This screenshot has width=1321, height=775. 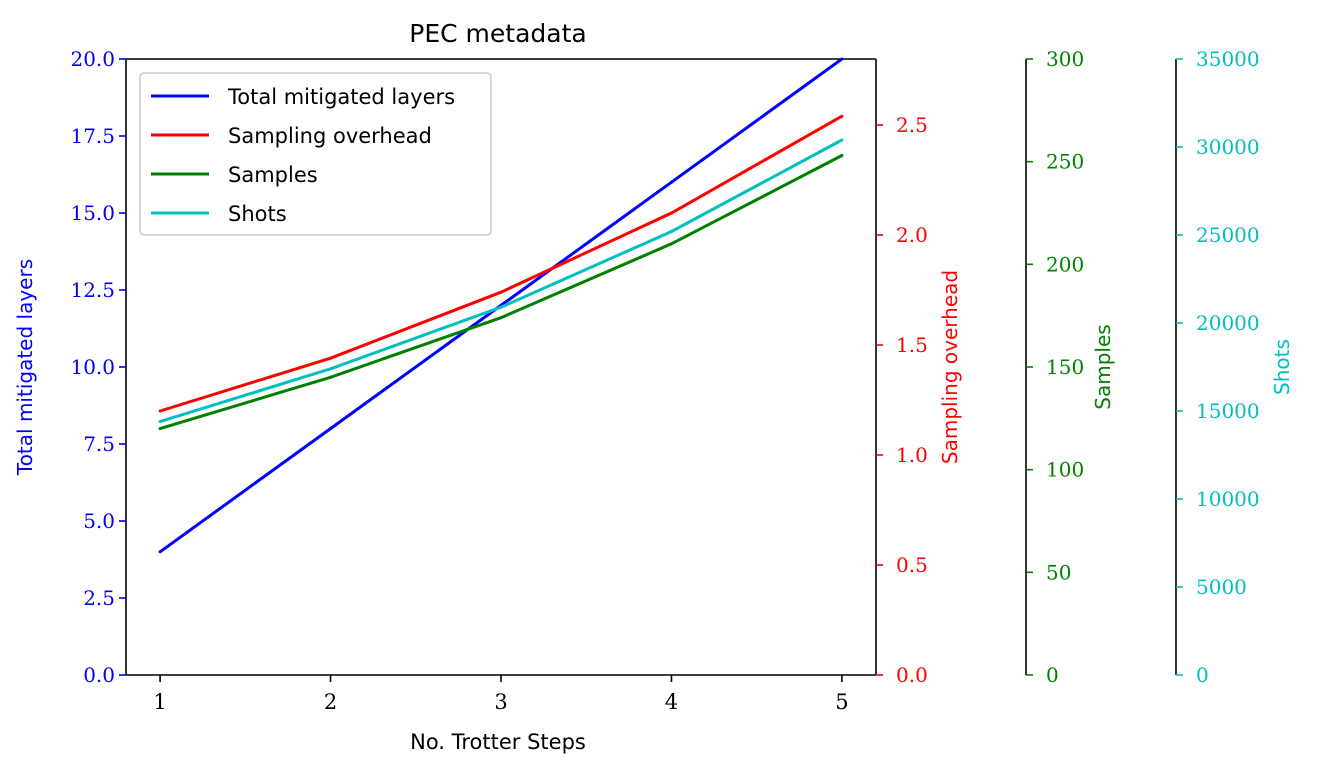 I want to click on samples-axis-label: Samples, so click(x=1103, y=366).